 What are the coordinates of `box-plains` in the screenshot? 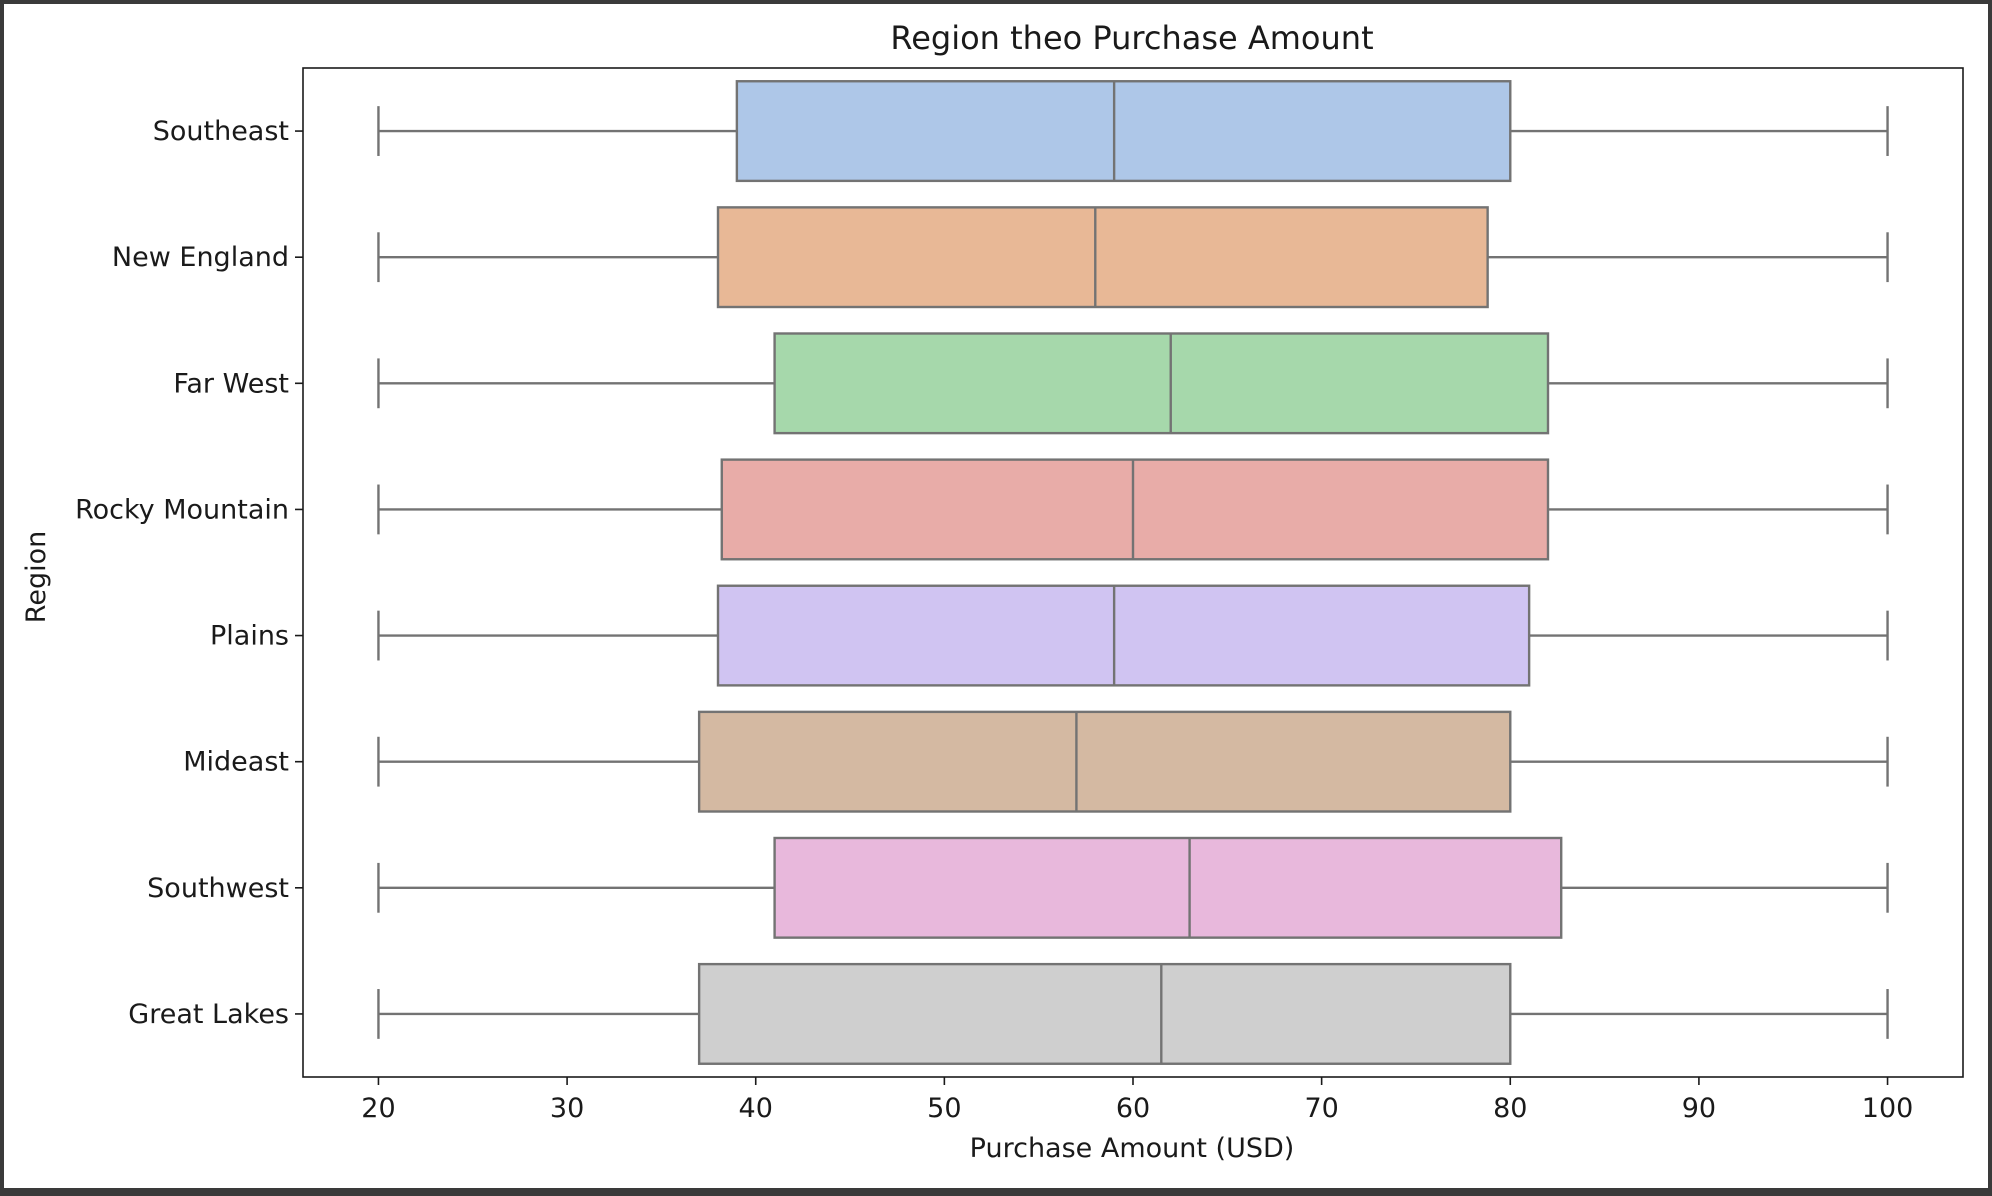 It's located at (1123, 635).